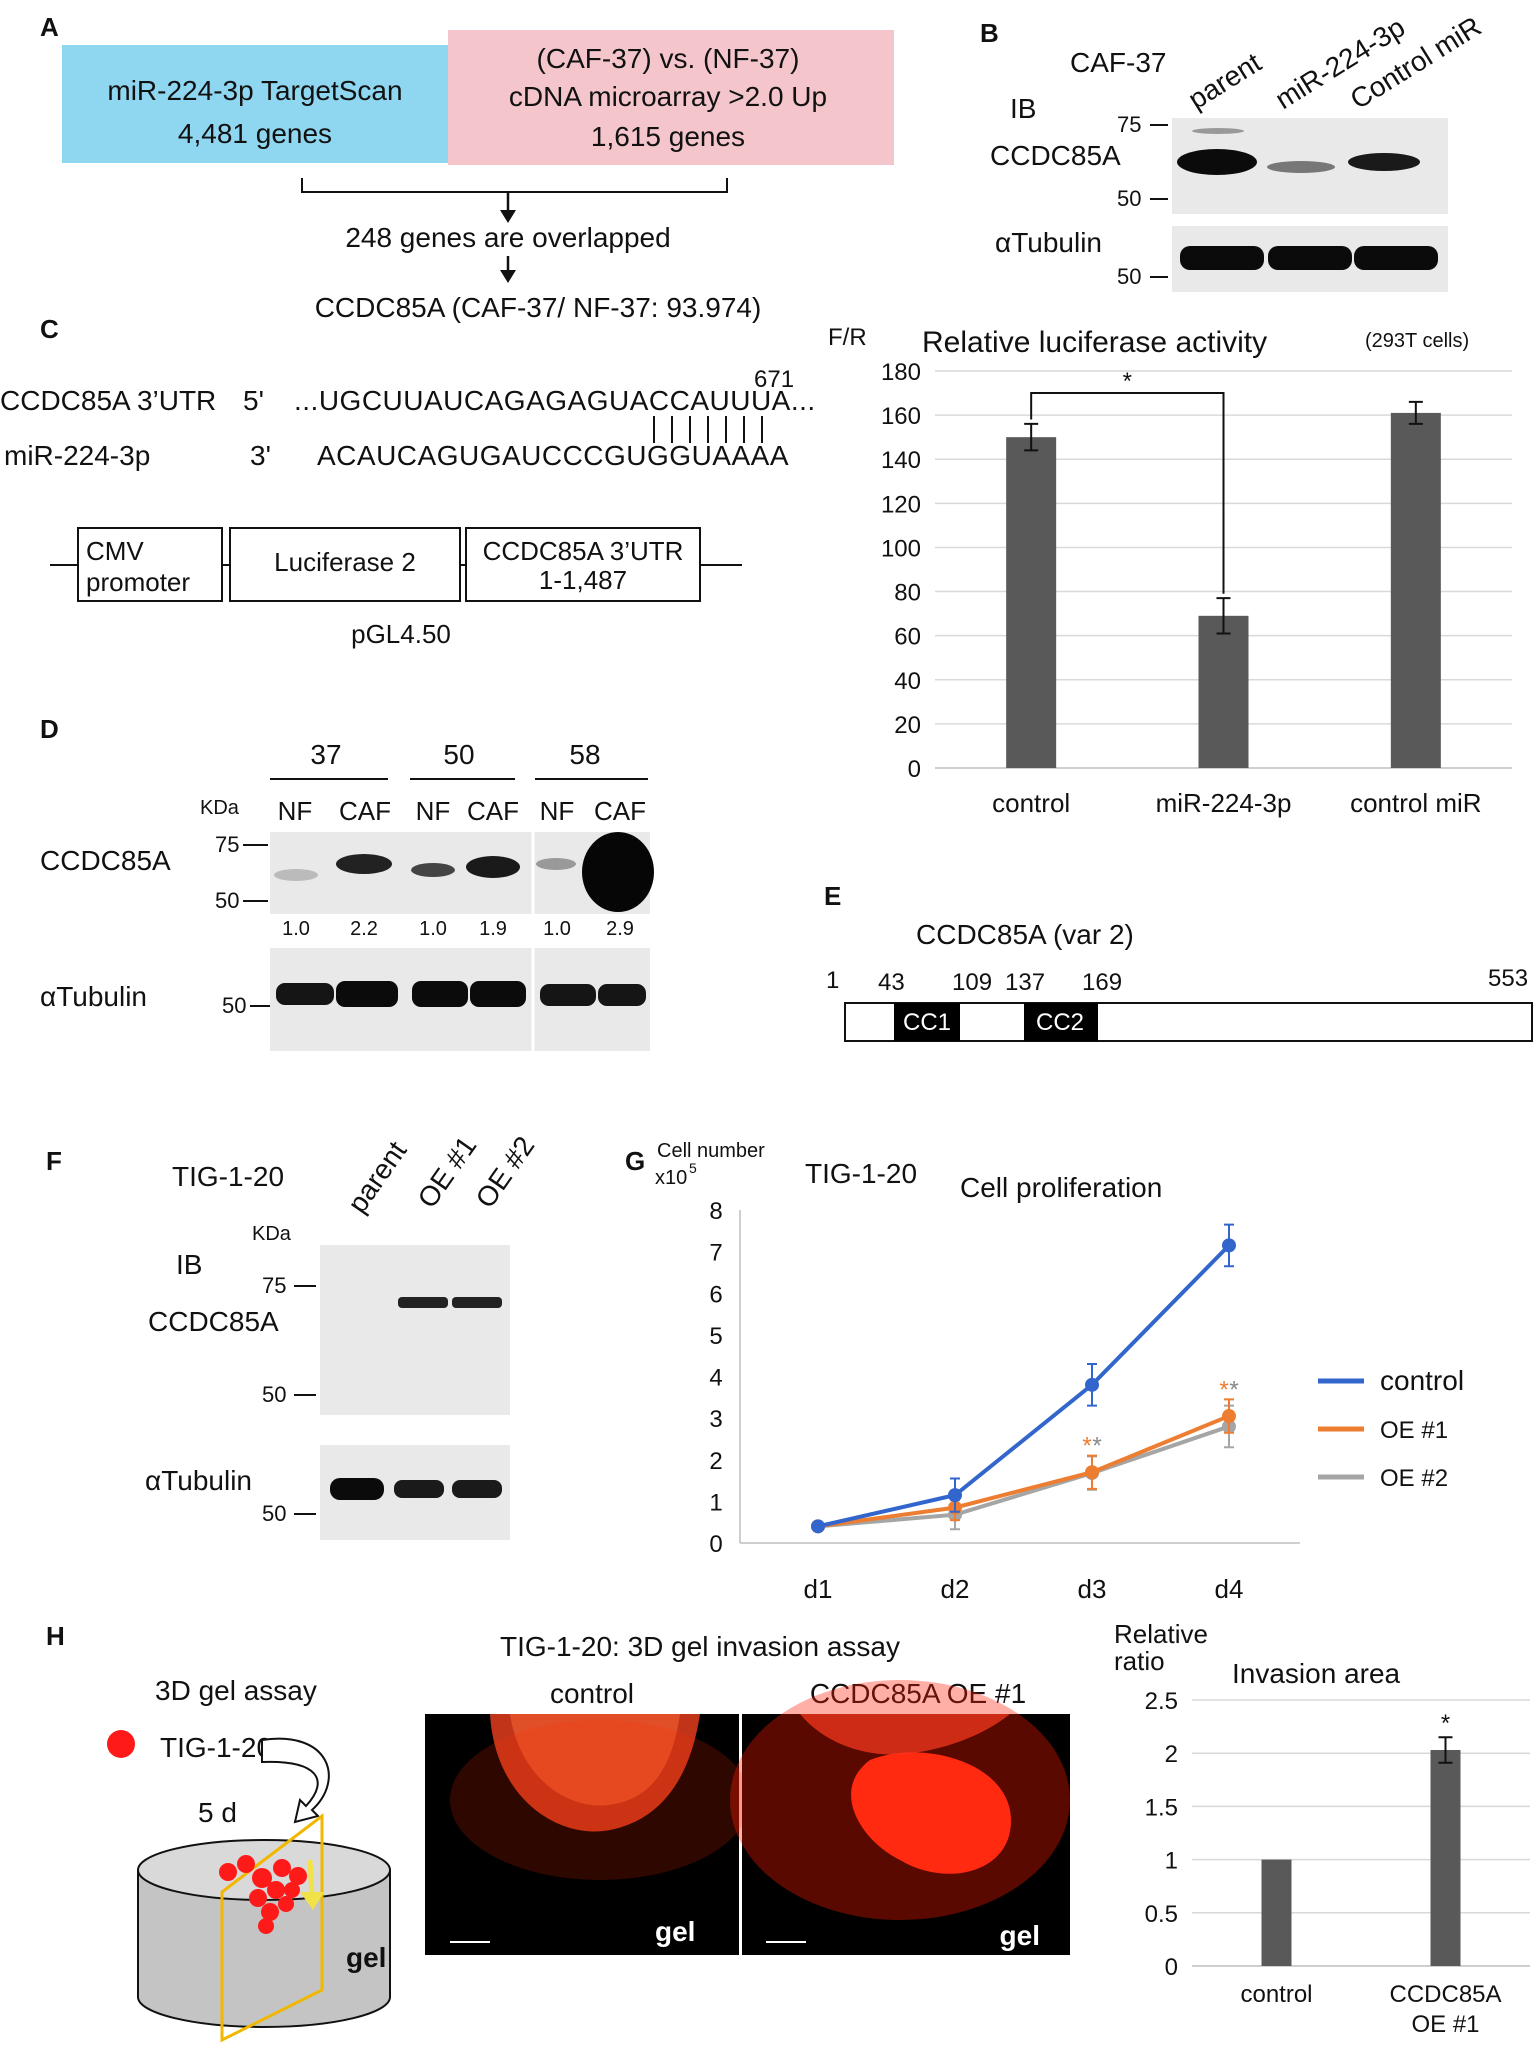 The width and height of the screenshot is (1536, 2046). What do you see at coordinates (255, 133) in the screenshot?
I see `targetscan-line2: 4,481 genes` at bounding box center [255, 133].